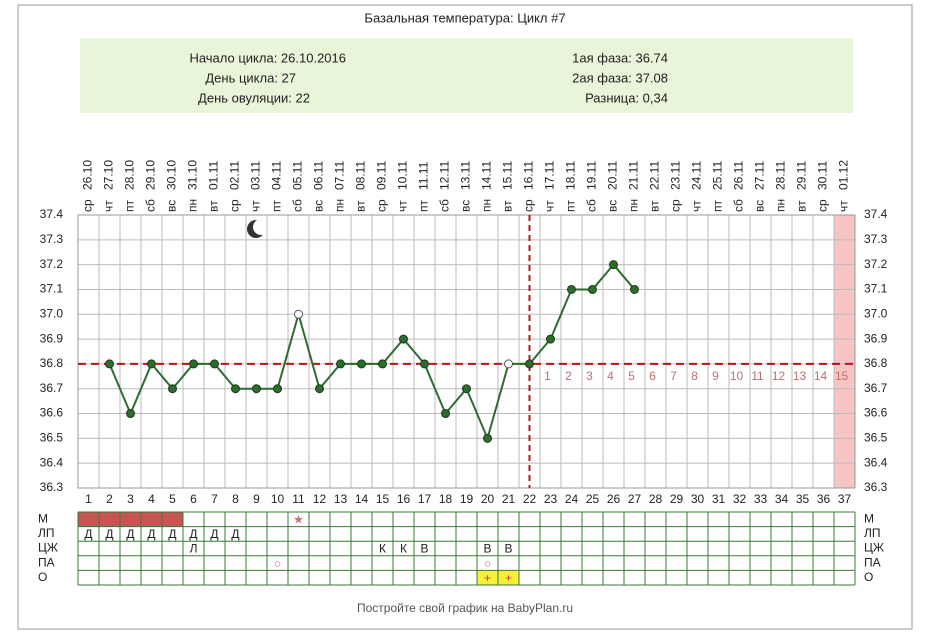 The height and width of the screenshot is (640, 933). Describe the element at coordinates (509, 499) in the screenshot. I see `x-tick-label: 21` at that location.